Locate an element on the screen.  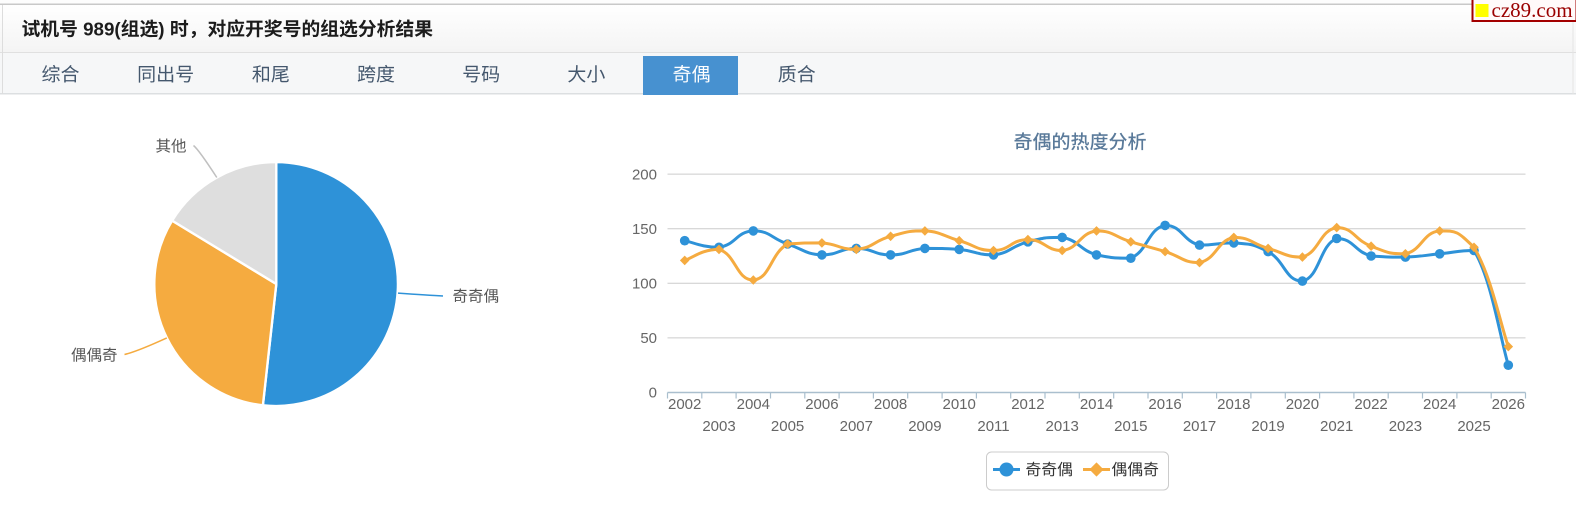
svg-text: 2006 is located at coordinates (821, 404).